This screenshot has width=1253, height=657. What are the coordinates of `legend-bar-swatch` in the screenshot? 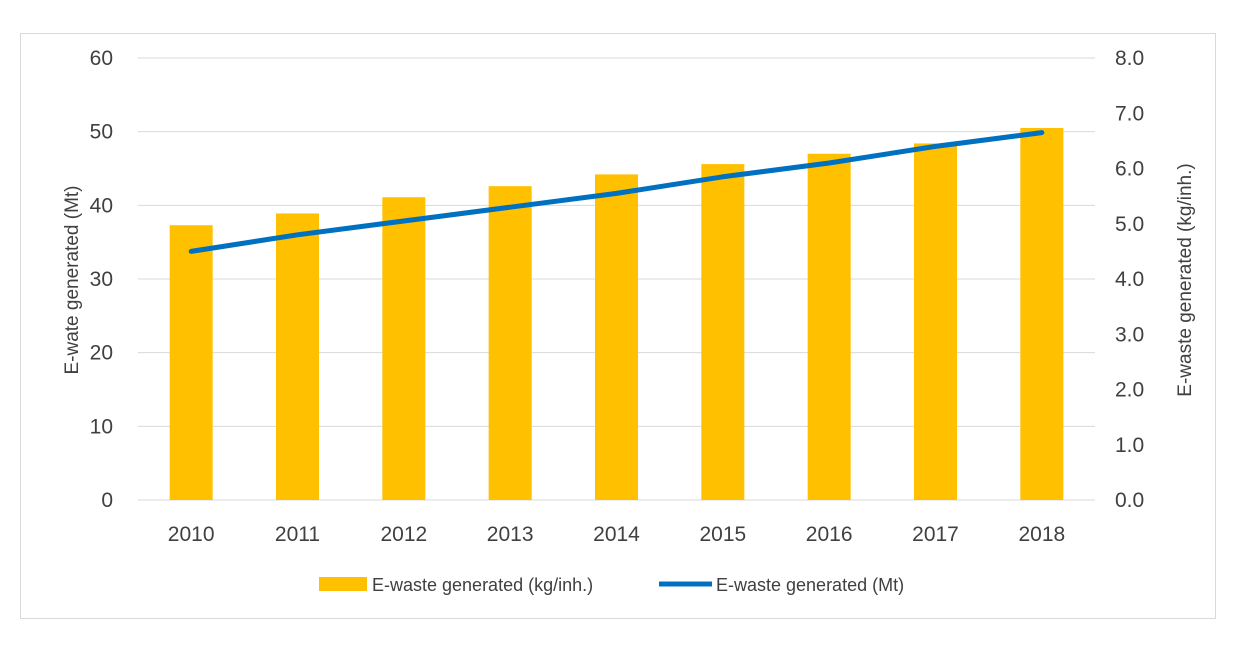 It's located at (343, 584).